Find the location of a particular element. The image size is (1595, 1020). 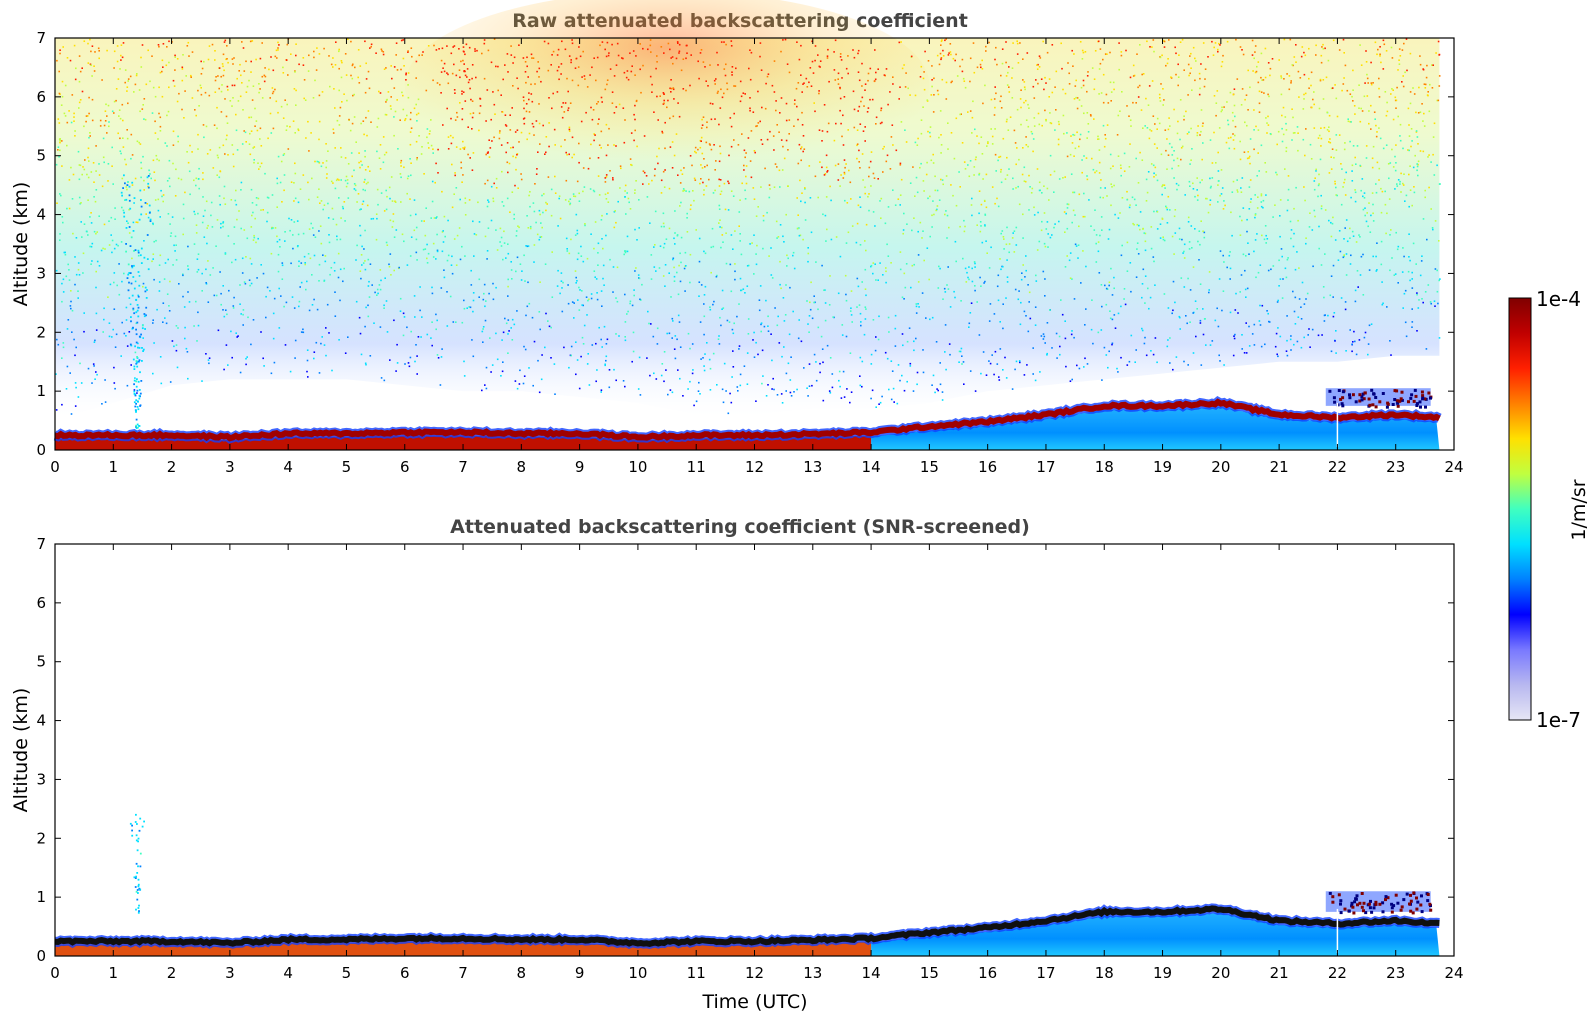

colorbar-gradient is located at coordinates (1520, 509).